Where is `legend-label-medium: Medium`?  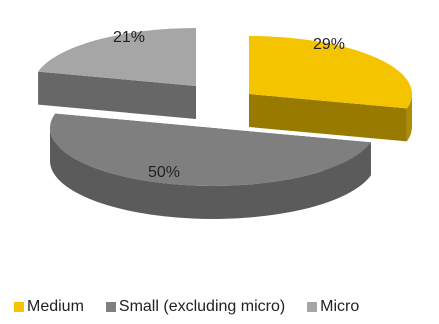
legend-label-medium: Medium is located at coordinates (55, 306).